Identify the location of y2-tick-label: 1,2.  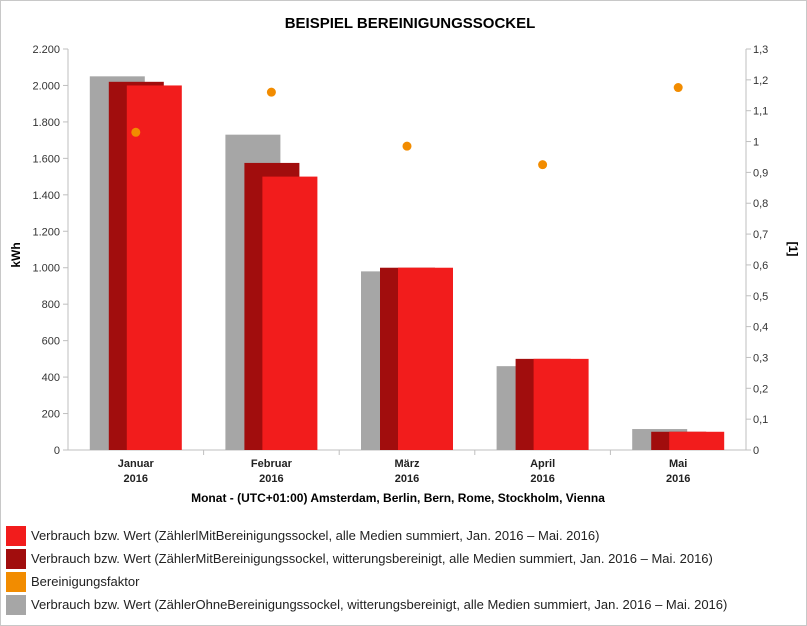
(760, 81).